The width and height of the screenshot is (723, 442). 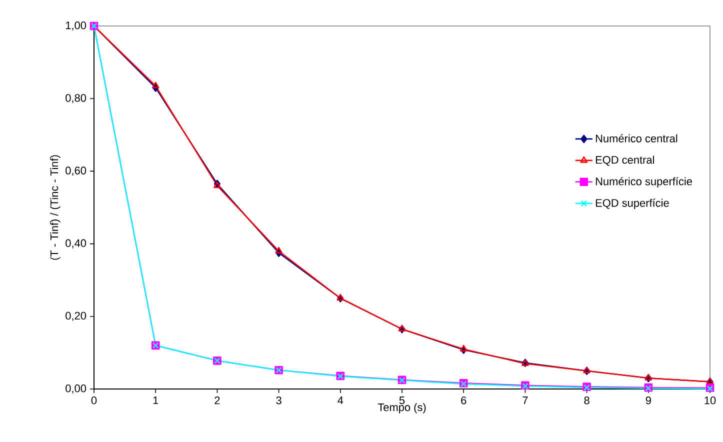 I want to click on x-tick-label: 2, so click(x=217, y=400).